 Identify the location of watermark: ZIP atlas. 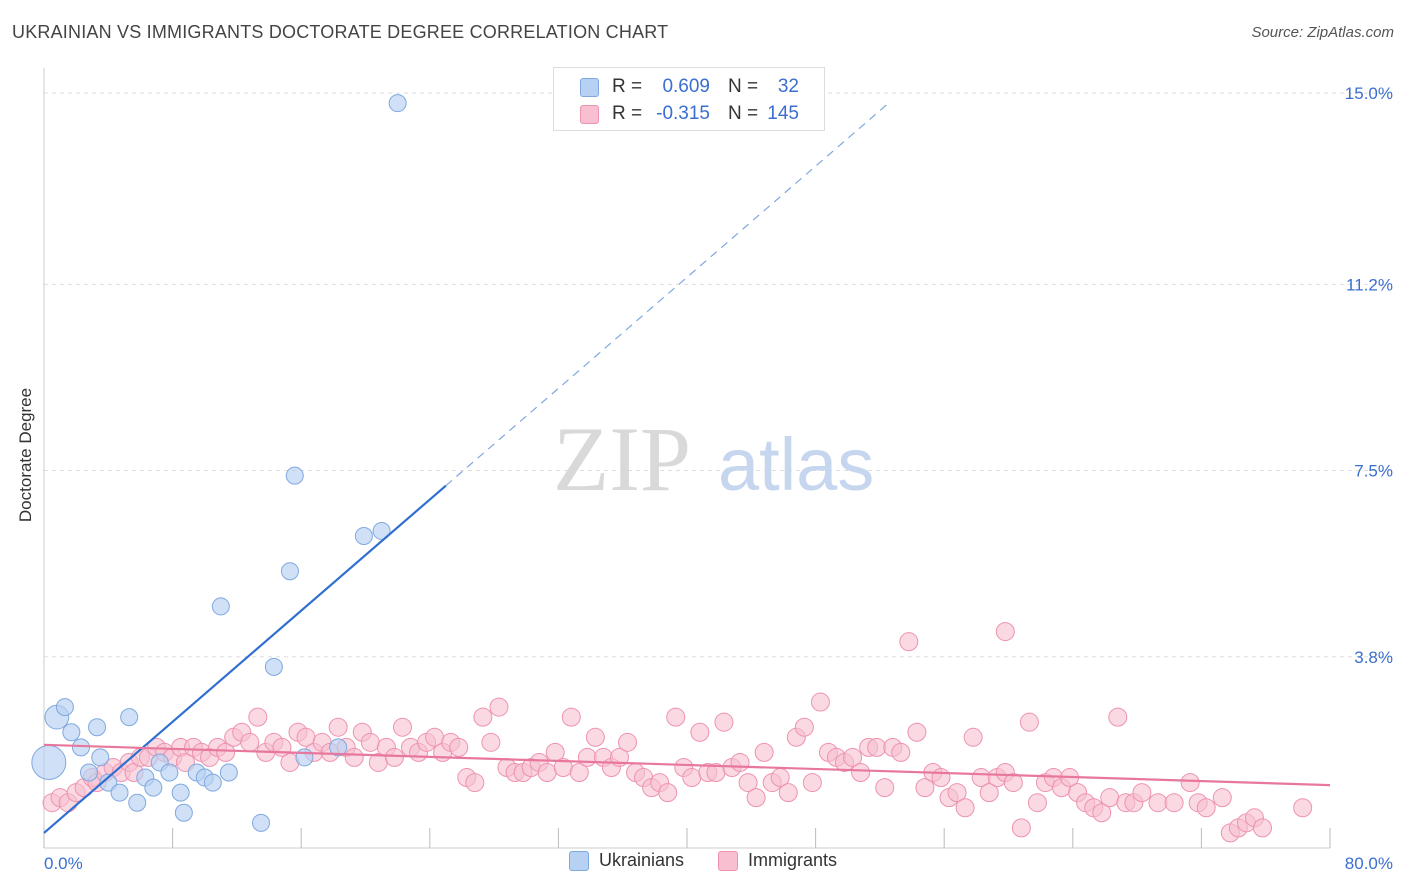
(713, 459).